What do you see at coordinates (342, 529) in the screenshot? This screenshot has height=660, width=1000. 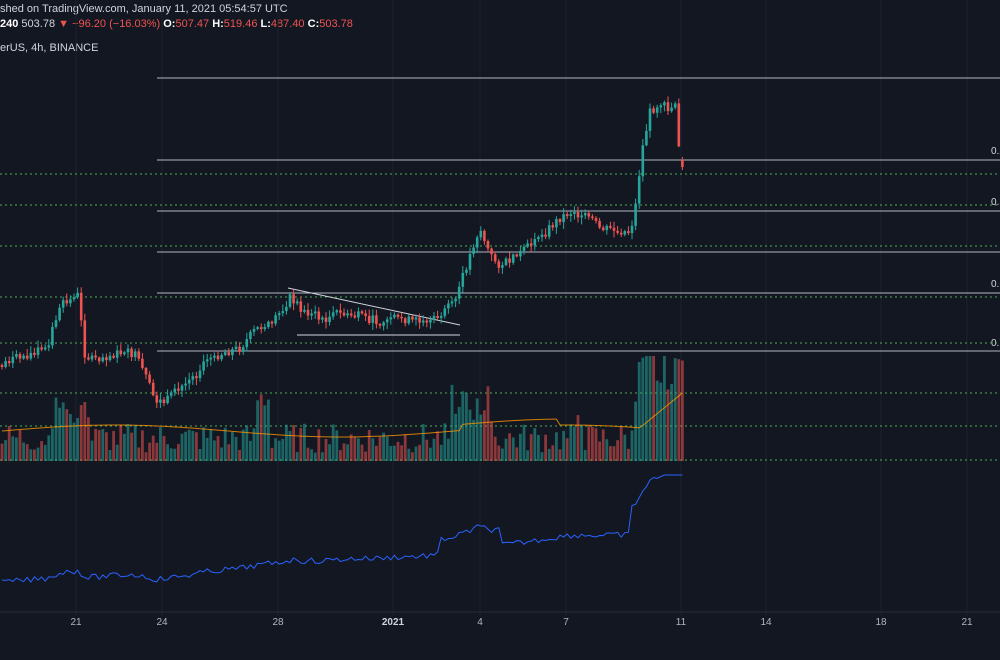 I see `oscillator-line` at bounding box center [342, 529].